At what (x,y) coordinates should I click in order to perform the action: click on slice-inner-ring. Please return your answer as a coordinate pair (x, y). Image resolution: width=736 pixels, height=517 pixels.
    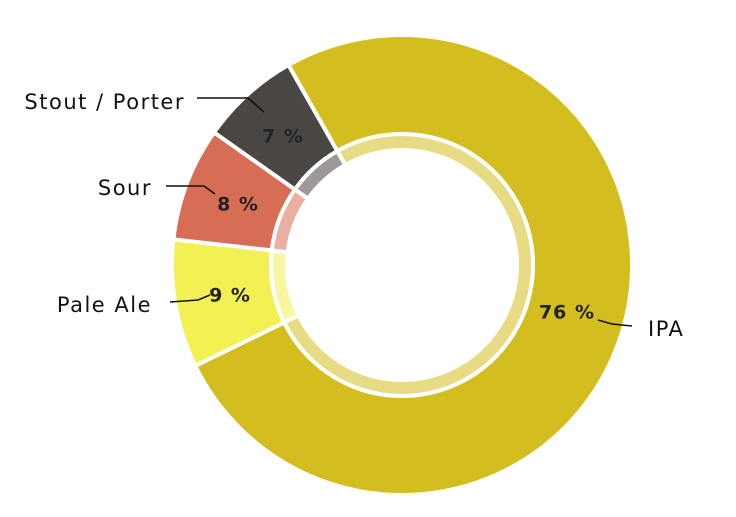
    Looking at the image, I should click on (320, 175).